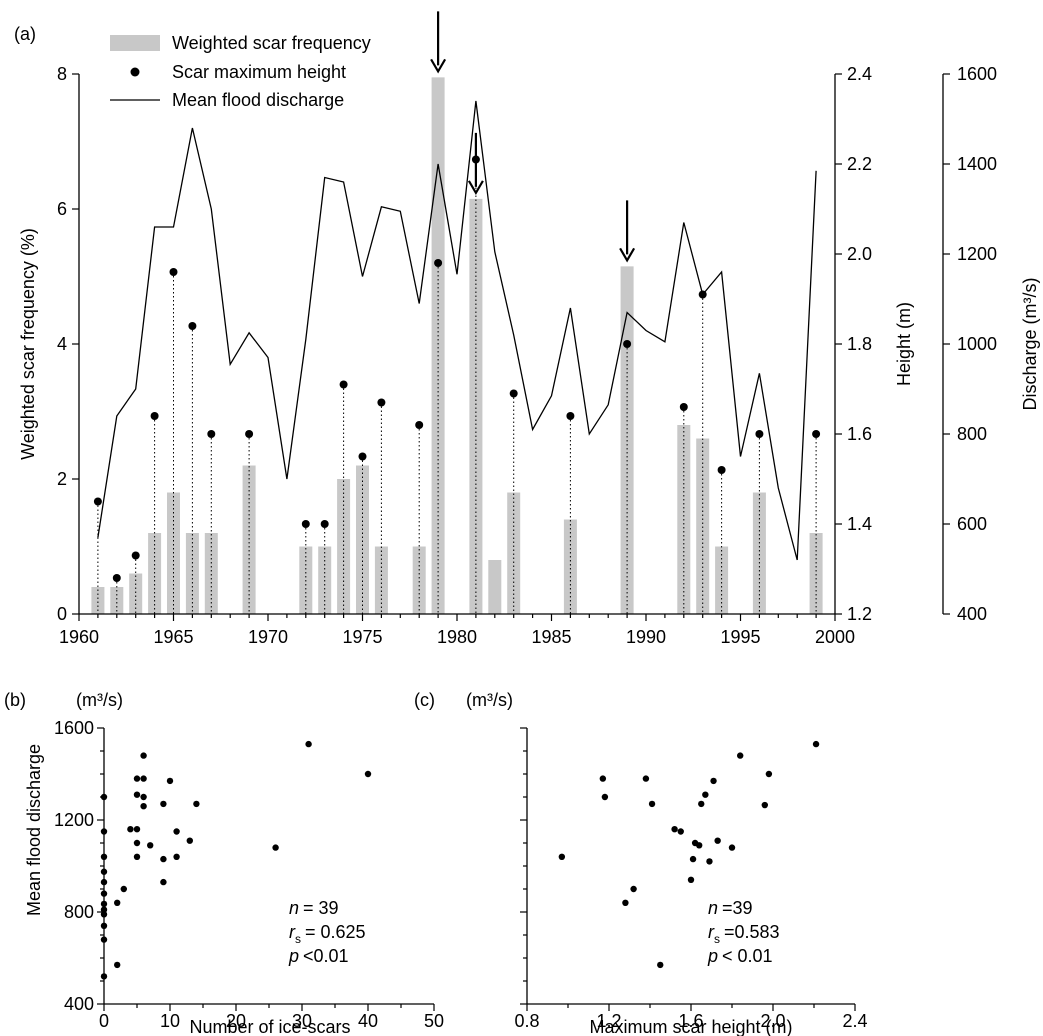 The height and width of the screenshot is (1036, 1043). Describe the element at coordinates (835, 637) in the screenshot. I see `x-tick-label: 2000` at that location.